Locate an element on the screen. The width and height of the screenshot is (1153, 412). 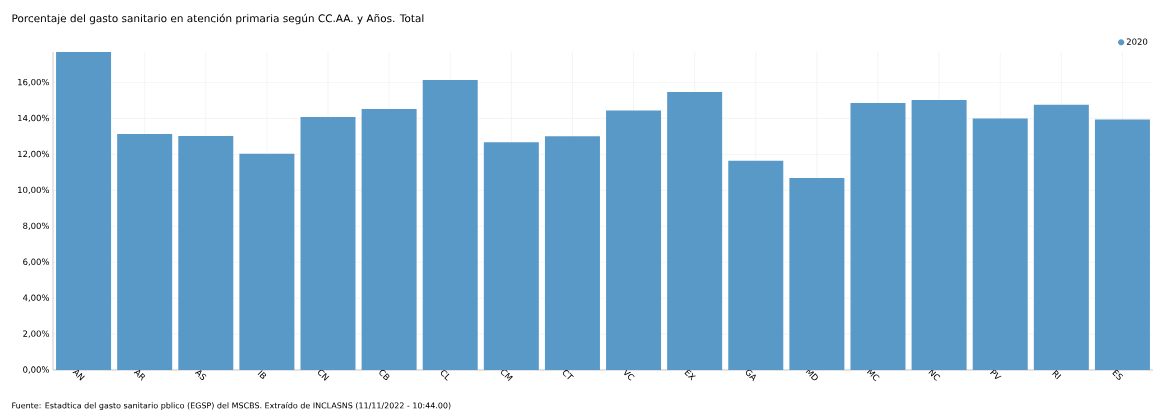
x-tick-label: CL is located at coordinates (445, 375).